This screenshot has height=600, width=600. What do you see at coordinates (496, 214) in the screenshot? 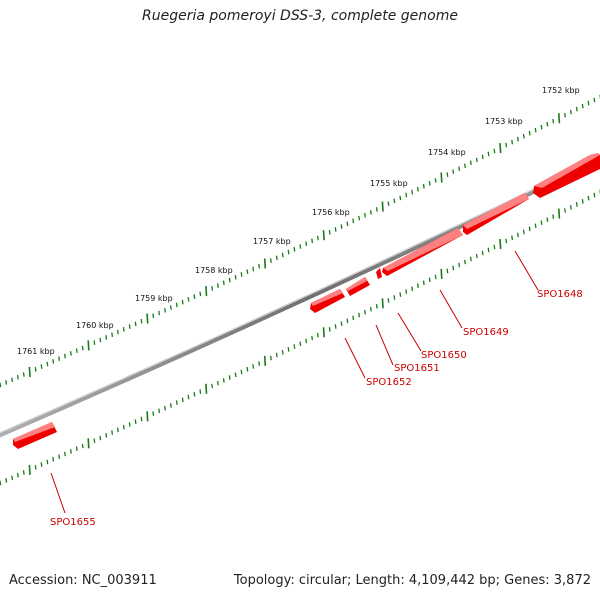
I see `gene-SPO1649-a` at bounding box center [496, 214].